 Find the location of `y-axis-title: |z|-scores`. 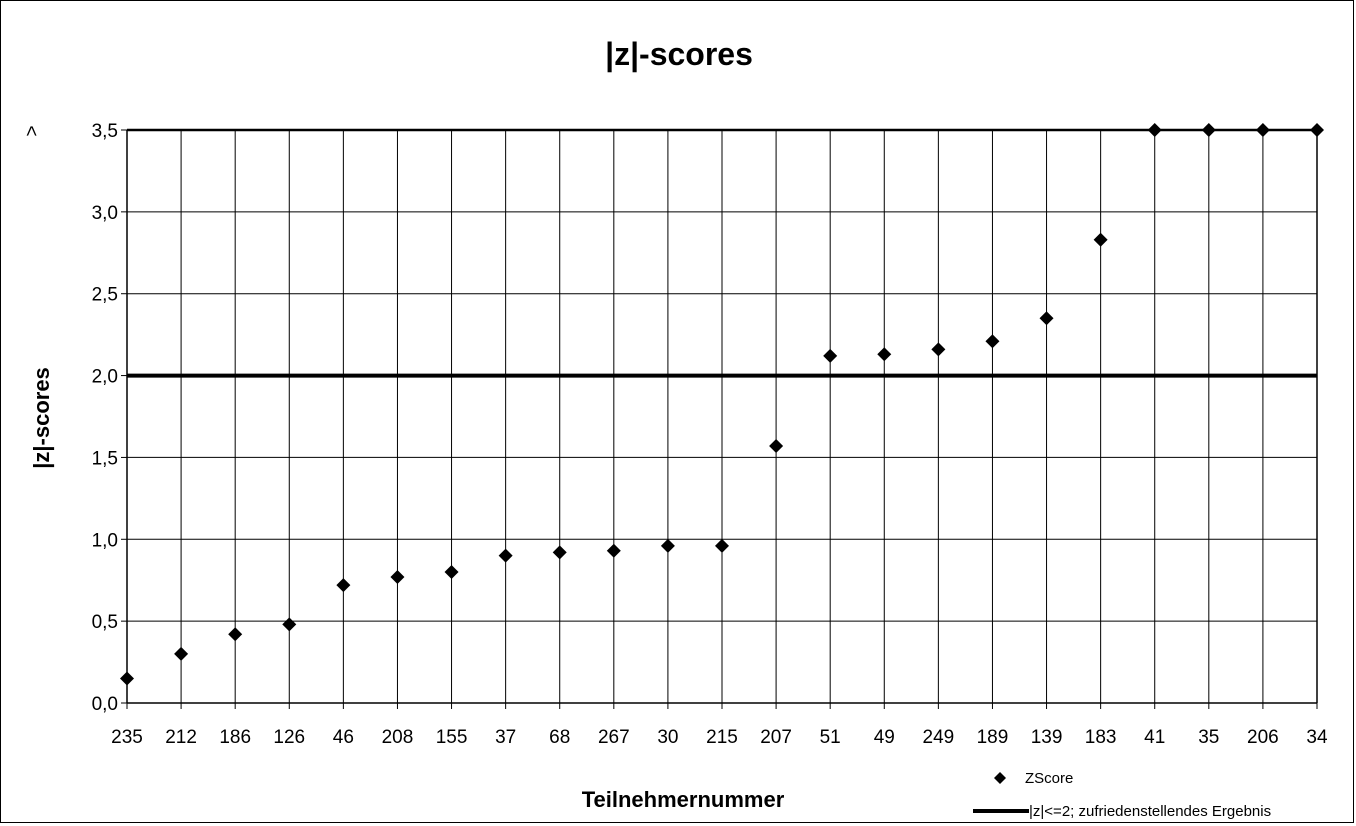

y-axis-title: |z|-scores is located at coordinates (41, 418).